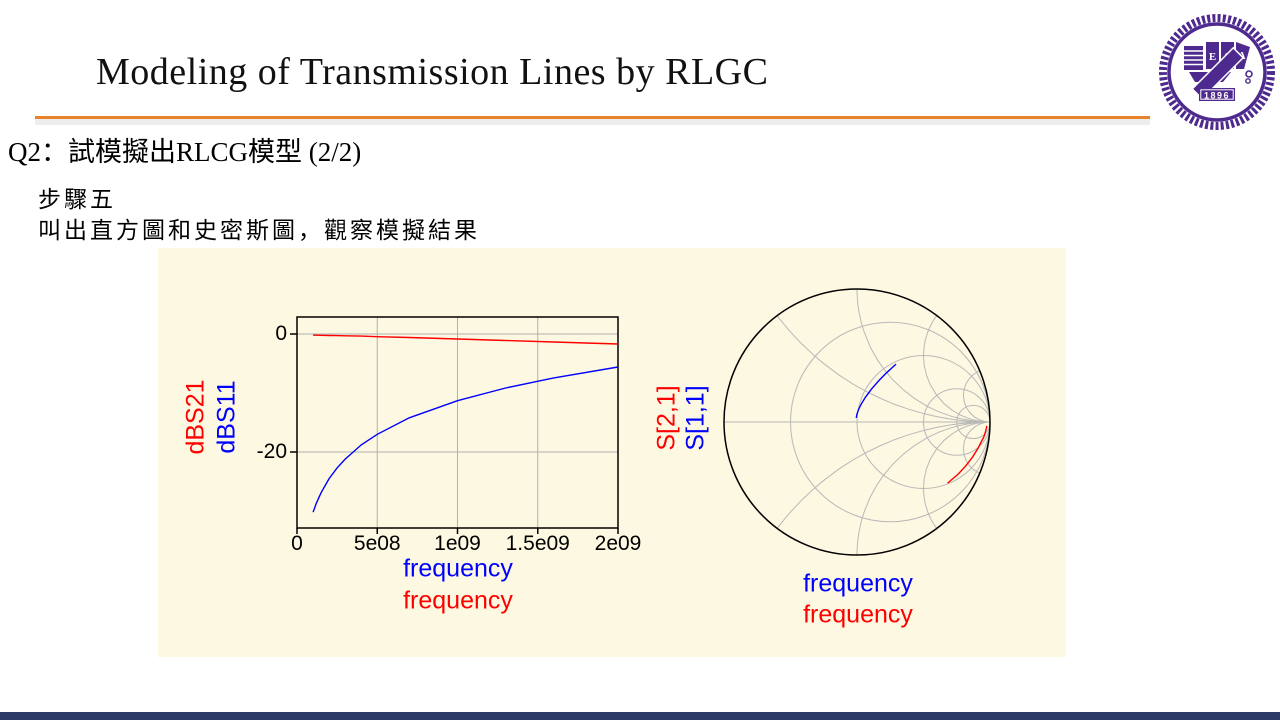 The height and width of the screenshot is (720, 1280). What do you see at coordinates (537, 543) in the screenshot?
I see `x-tick-label: 1.5e09` at bounding box center [537, 543].